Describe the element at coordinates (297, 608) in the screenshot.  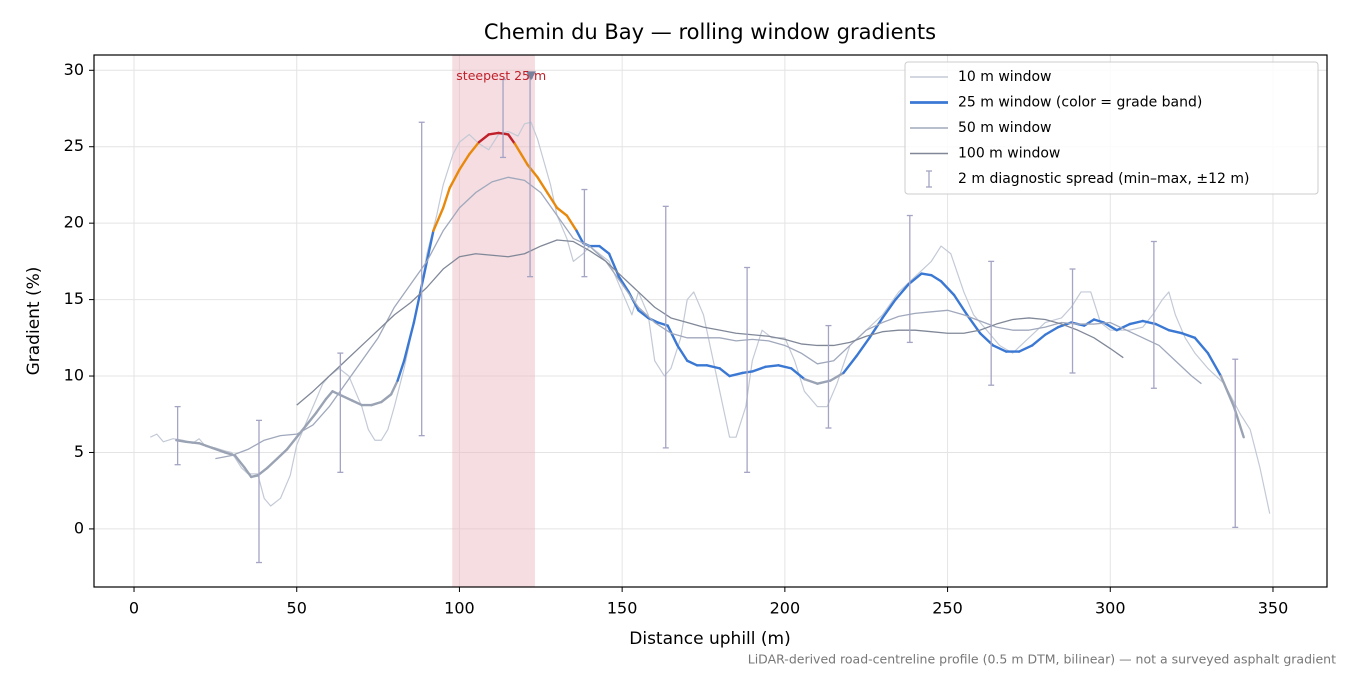
I see `x-tick-label: 50` at that location.